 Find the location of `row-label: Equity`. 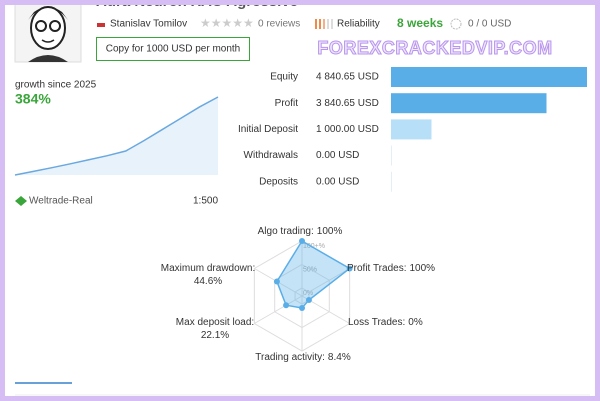

row-label: Equity is located at coordinates (284, 77).